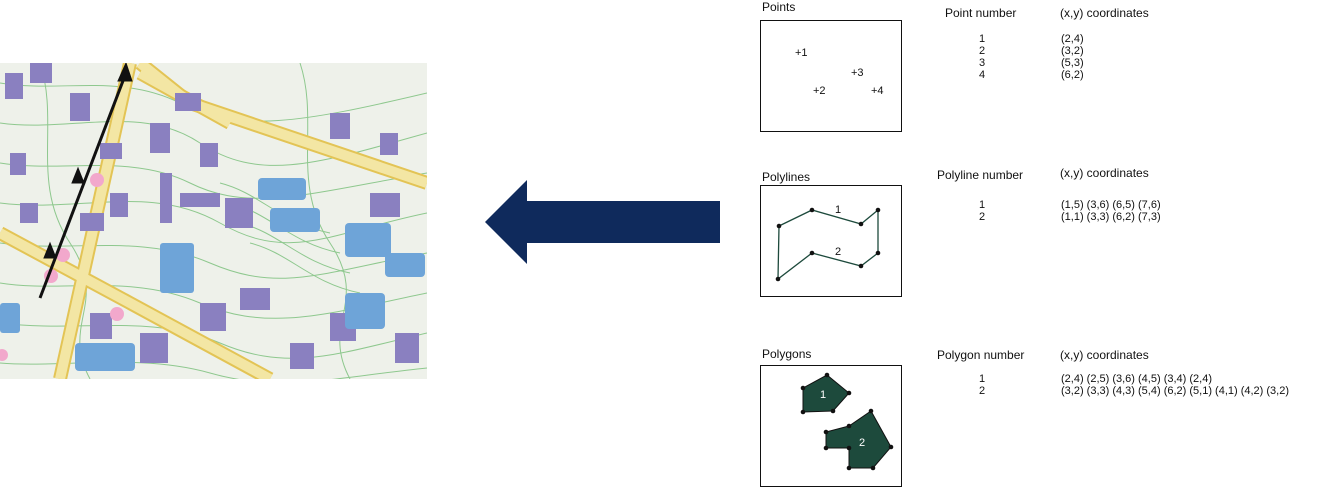 The height and width of the screenshot is (488, 1325). Describe the element at coordinates (801, 53) in the screenshot. I see `point-marker: +1` at that location.